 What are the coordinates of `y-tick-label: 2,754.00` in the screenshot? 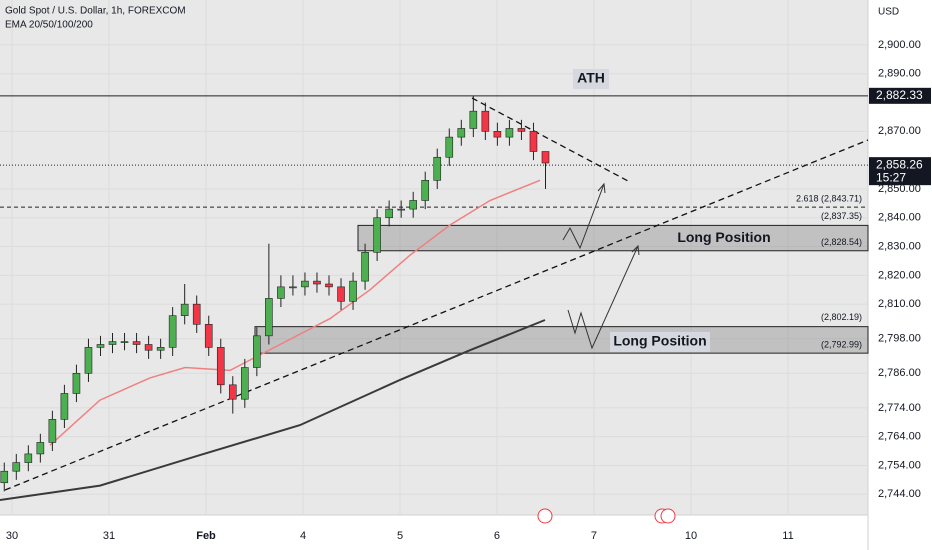 It's located at (899, 465).